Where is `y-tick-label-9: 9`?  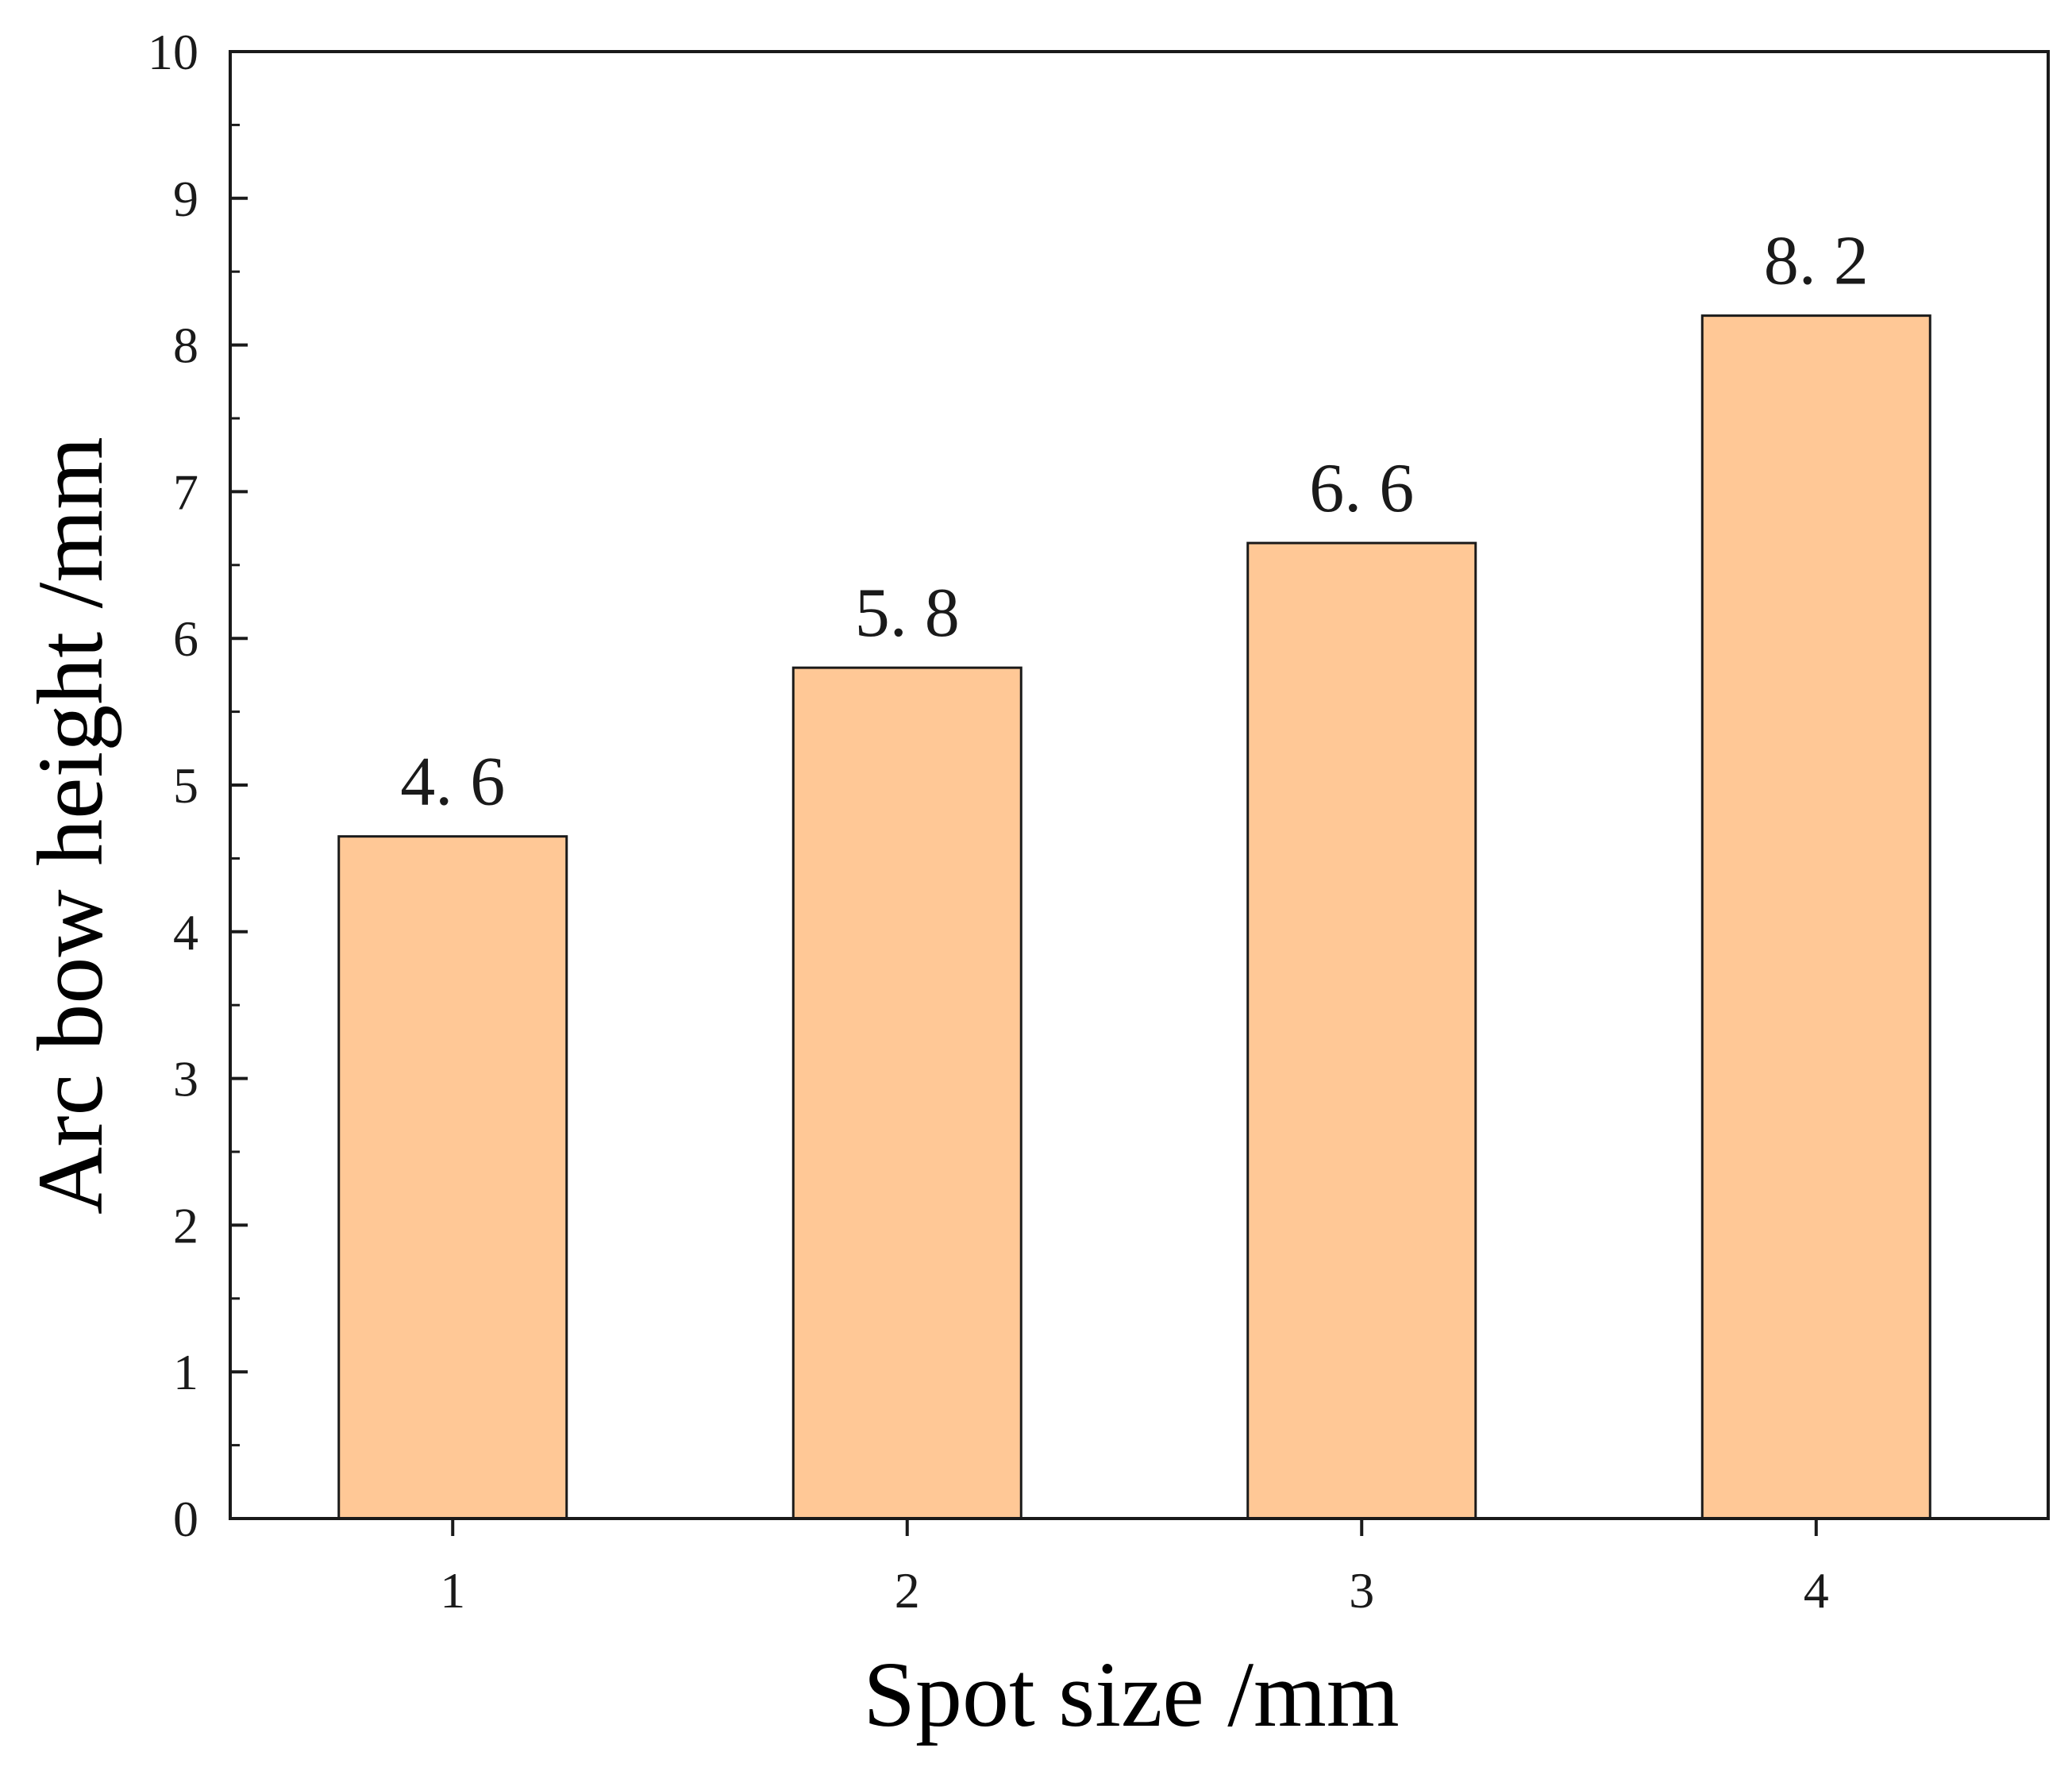 y-tick-label-9: 9 is located at coordinates (185, 199).